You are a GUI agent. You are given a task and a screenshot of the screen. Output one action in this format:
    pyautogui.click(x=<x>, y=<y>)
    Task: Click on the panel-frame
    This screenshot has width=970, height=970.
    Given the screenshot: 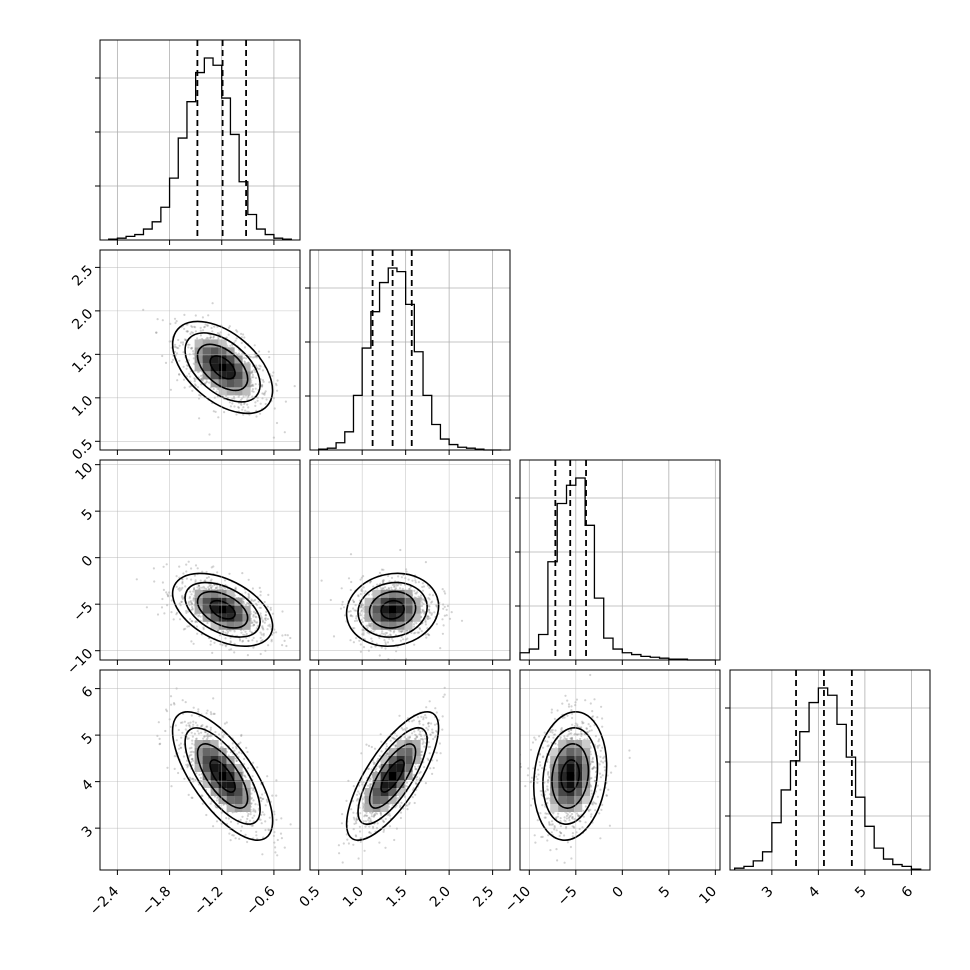 What is the action you would take?
    pyautogui.click(x=200, y=350)
    